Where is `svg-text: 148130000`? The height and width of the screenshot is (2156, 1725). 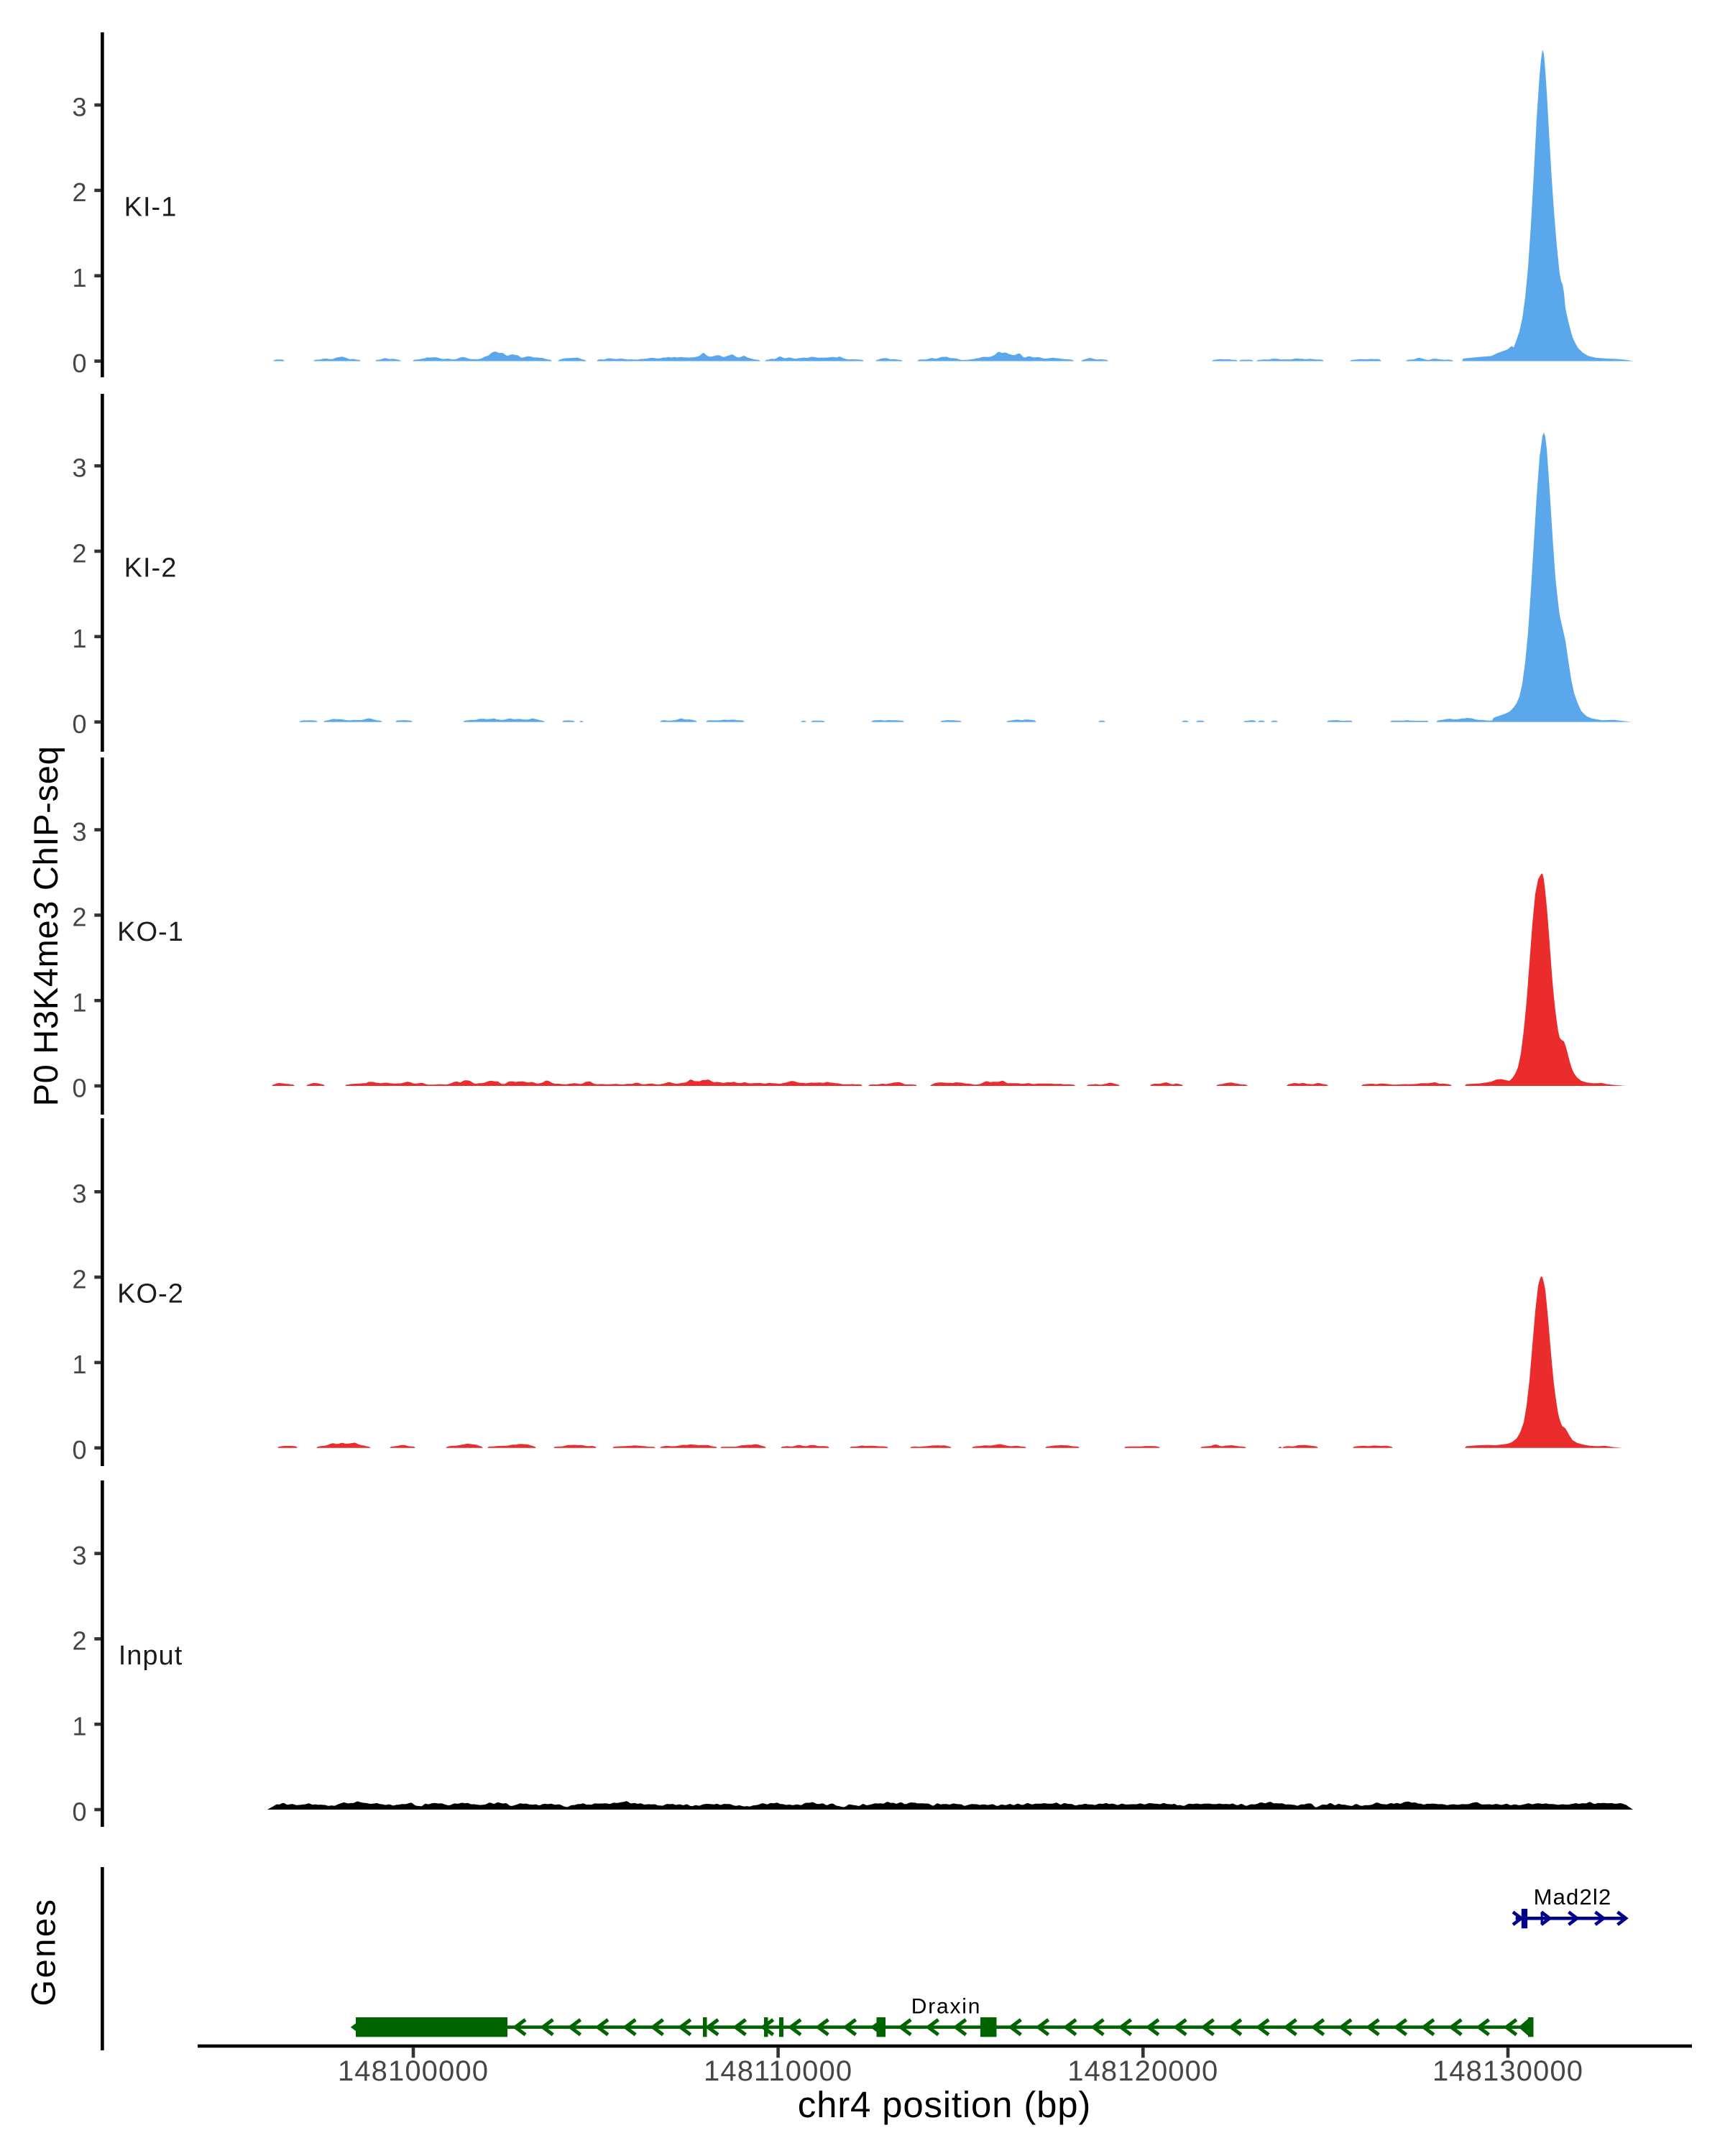 svg-text: 148130000 is located at coordinates (1507, 2071).